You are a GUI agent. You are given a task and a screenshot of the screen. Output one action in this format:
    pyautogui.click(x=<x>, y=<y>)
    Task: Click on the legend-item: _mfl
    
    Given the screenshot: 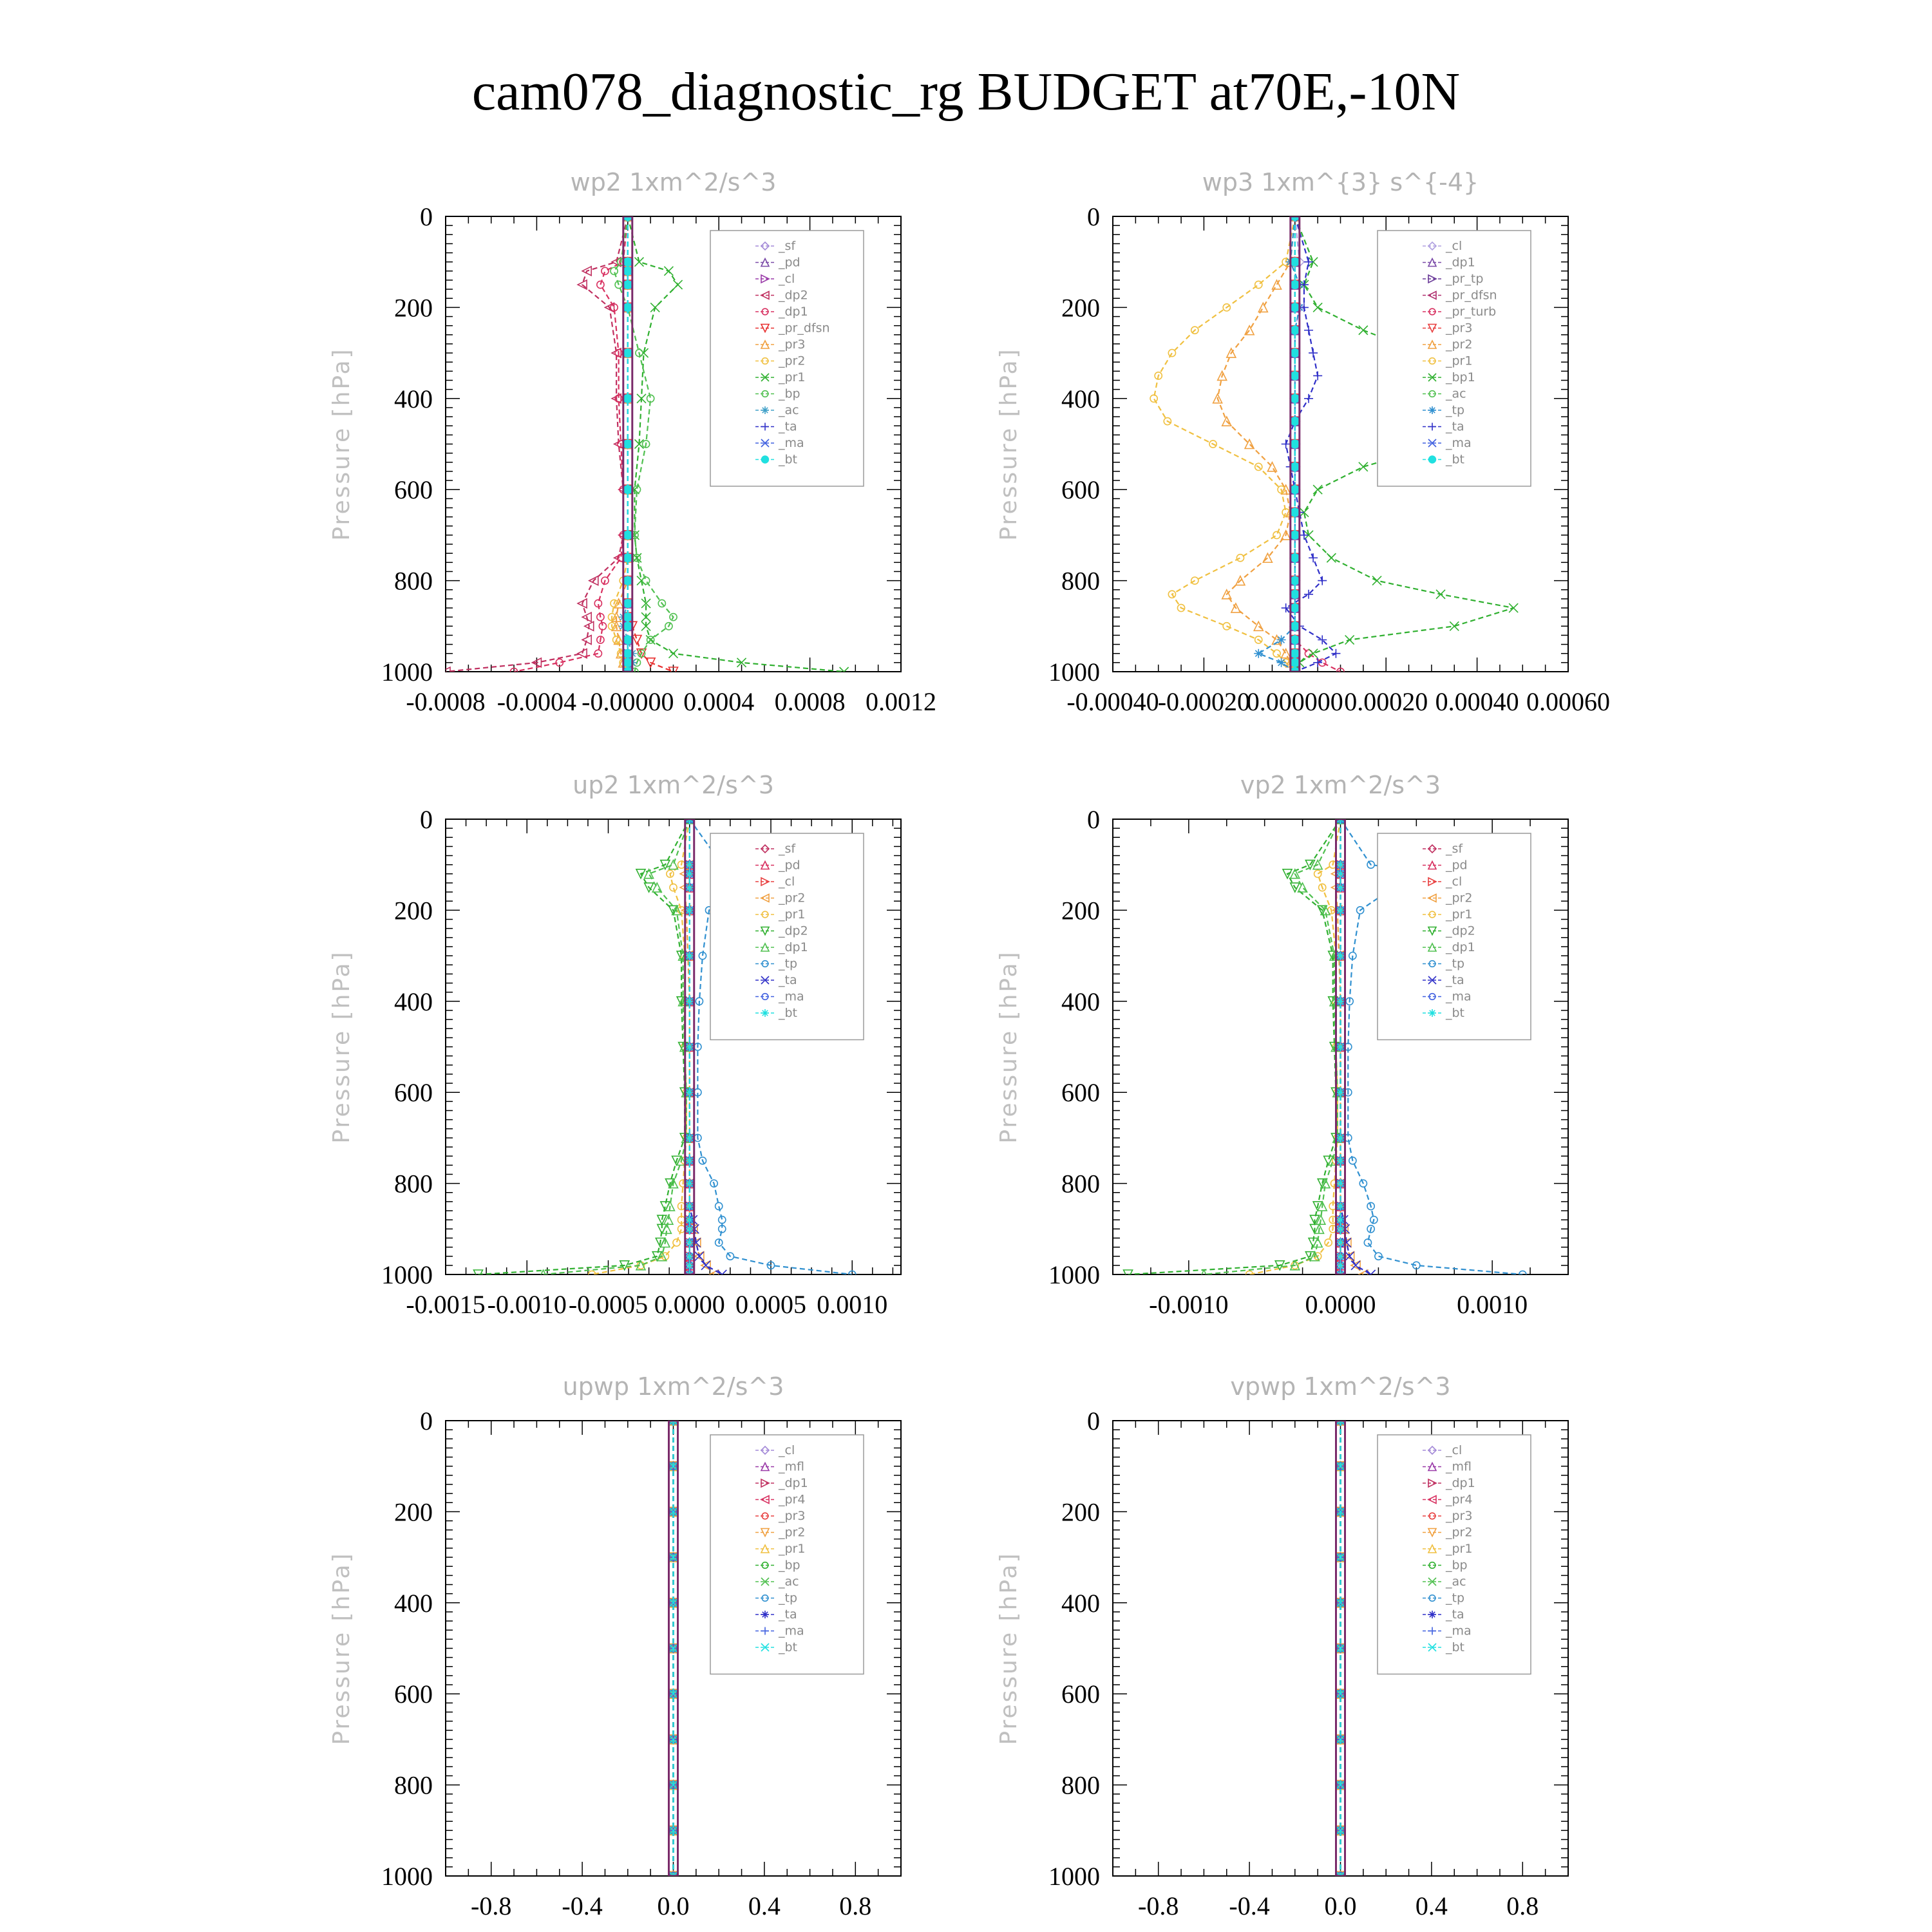 What is the action you would take?
    pyautogui.click(x=780, y=1467)
    